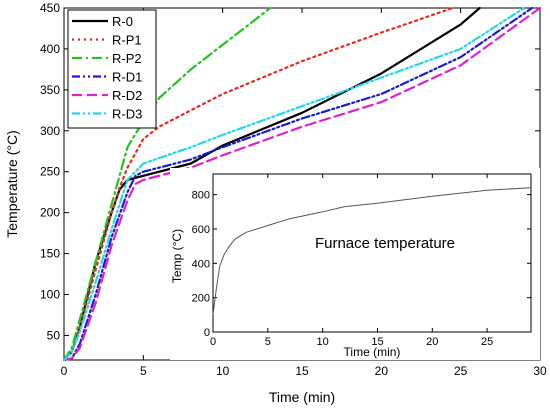 This screenshot has width=550, height=414. I want to click on inset-y-tick-label-4: 800, so click(201, 196).